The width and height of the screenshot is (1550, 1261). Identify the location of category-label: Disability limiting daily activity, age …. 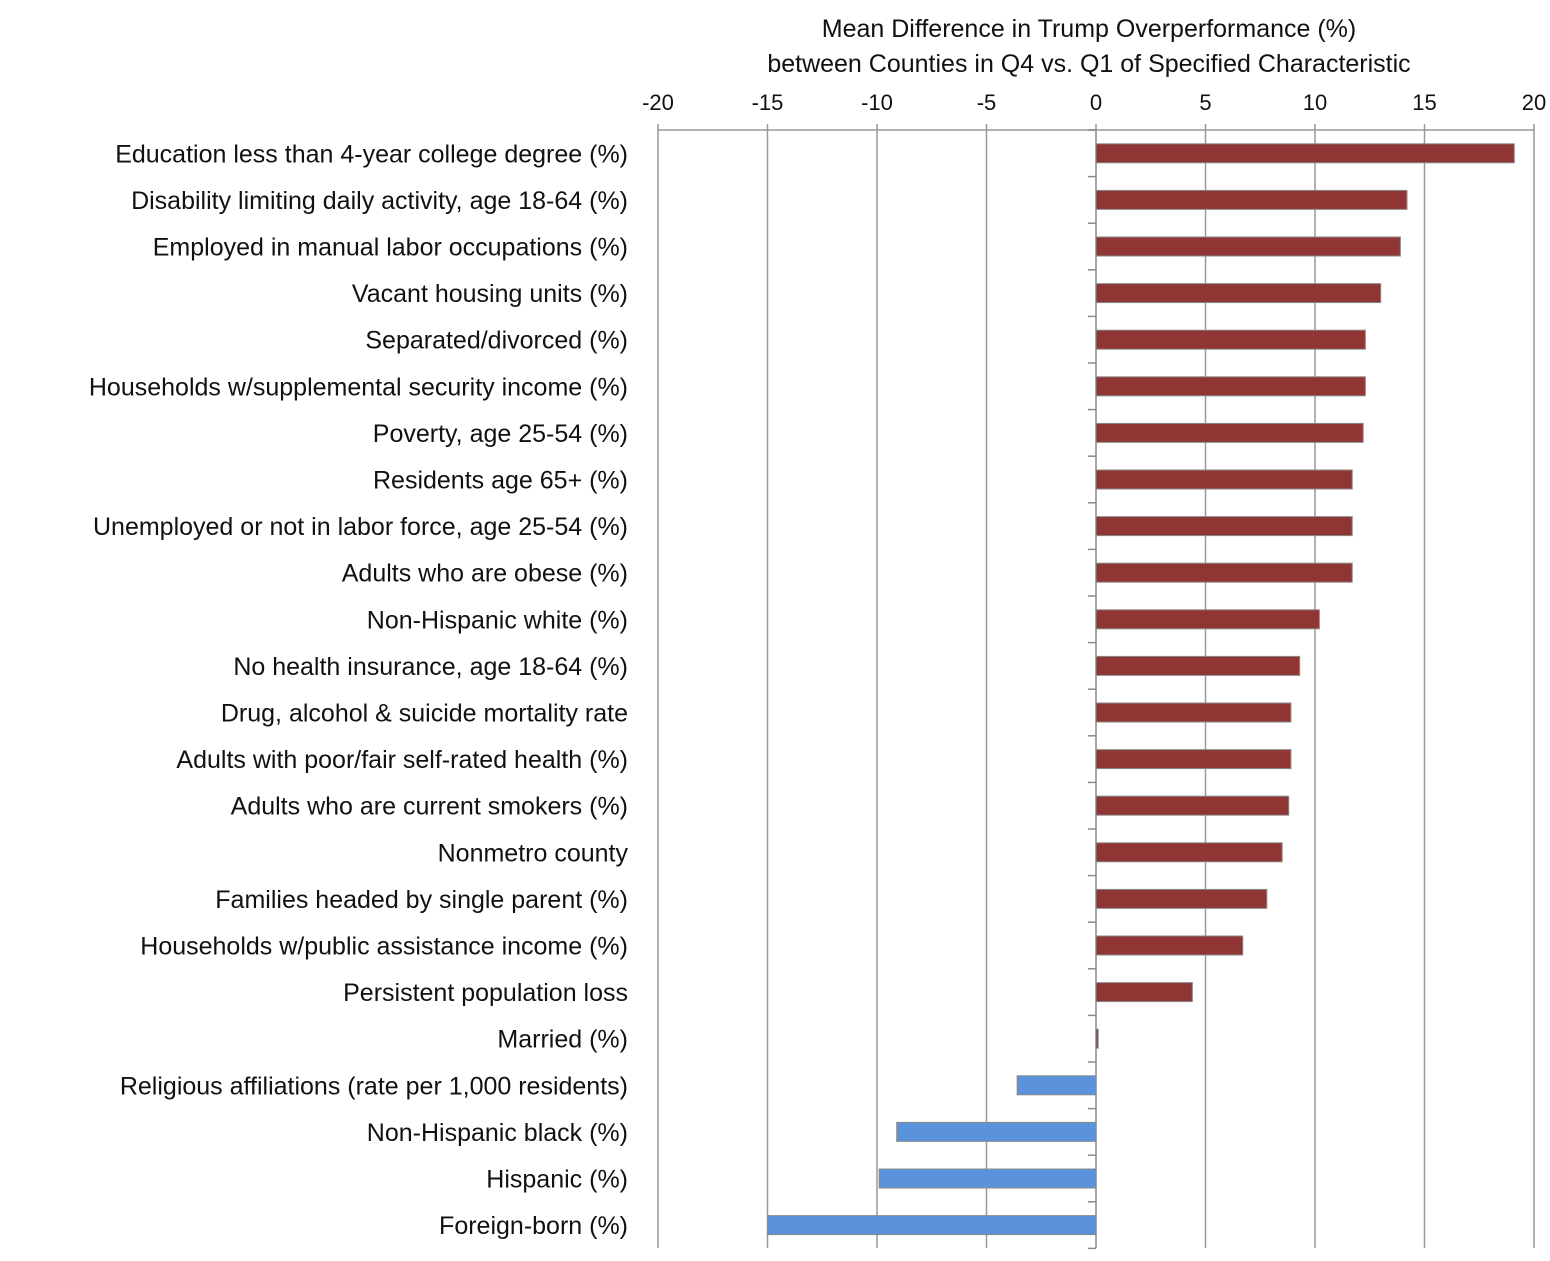
(379, 201).